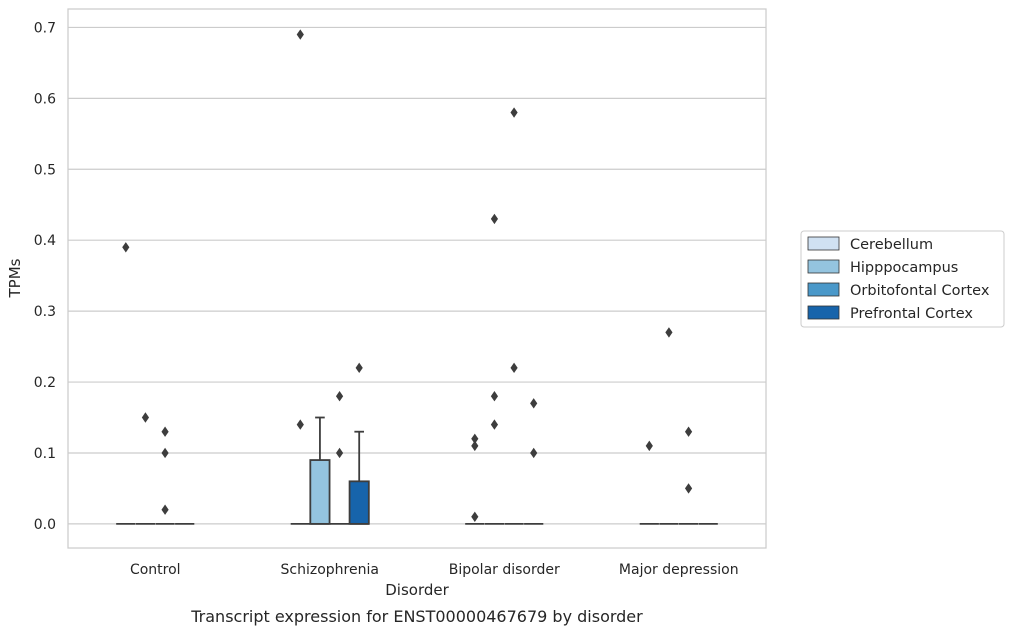 The height and width of the screenshot is (634, 1014). I want to click on x-axis-label: Disorder, so click(417, 590).